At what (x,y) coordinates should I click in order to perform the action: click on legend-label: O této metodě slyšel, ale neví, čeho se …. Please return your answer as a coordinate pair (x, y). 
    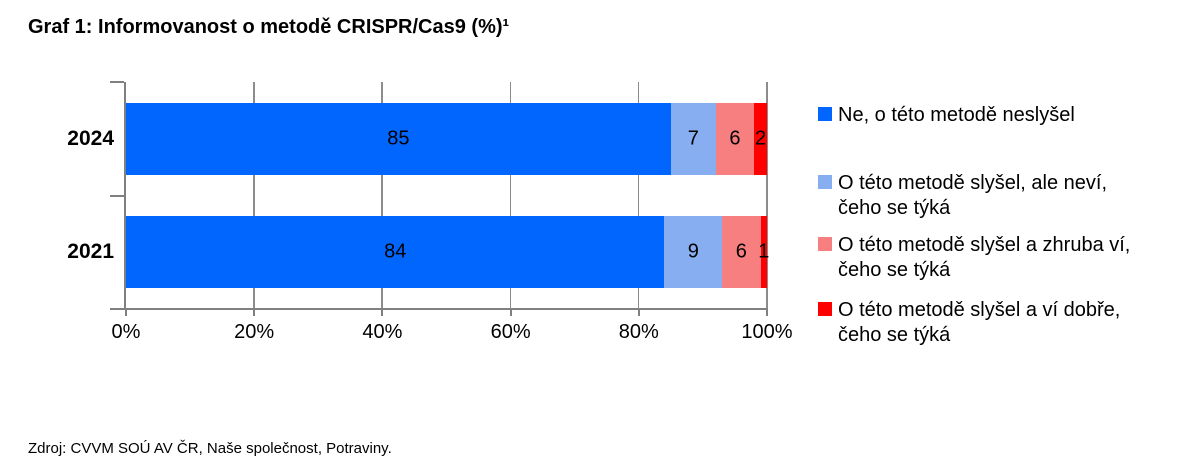
    Looking at the image, I should click on (973, 195).